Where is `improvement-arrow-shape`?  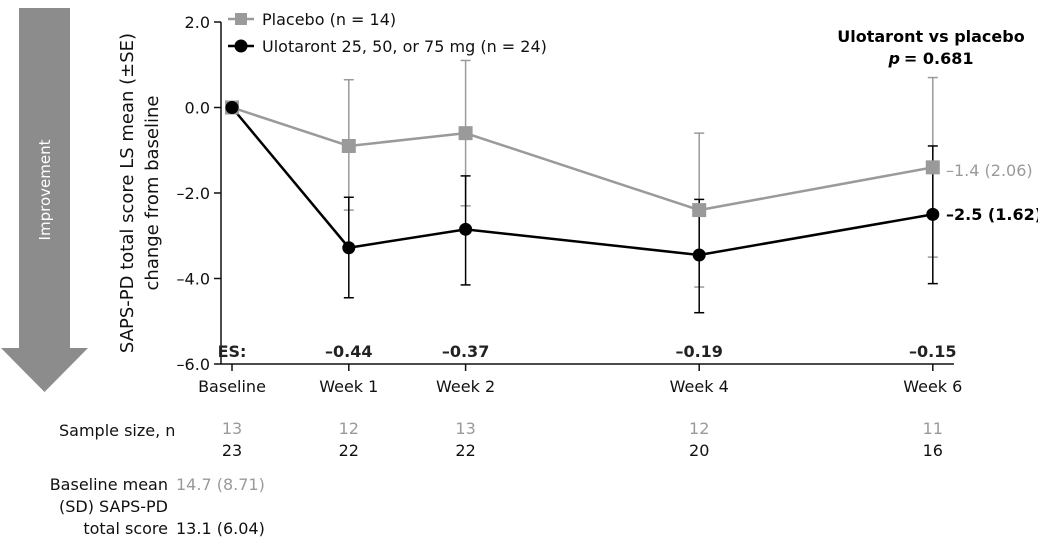 improvement-arrow-shape is located at coordinates (44, 200).